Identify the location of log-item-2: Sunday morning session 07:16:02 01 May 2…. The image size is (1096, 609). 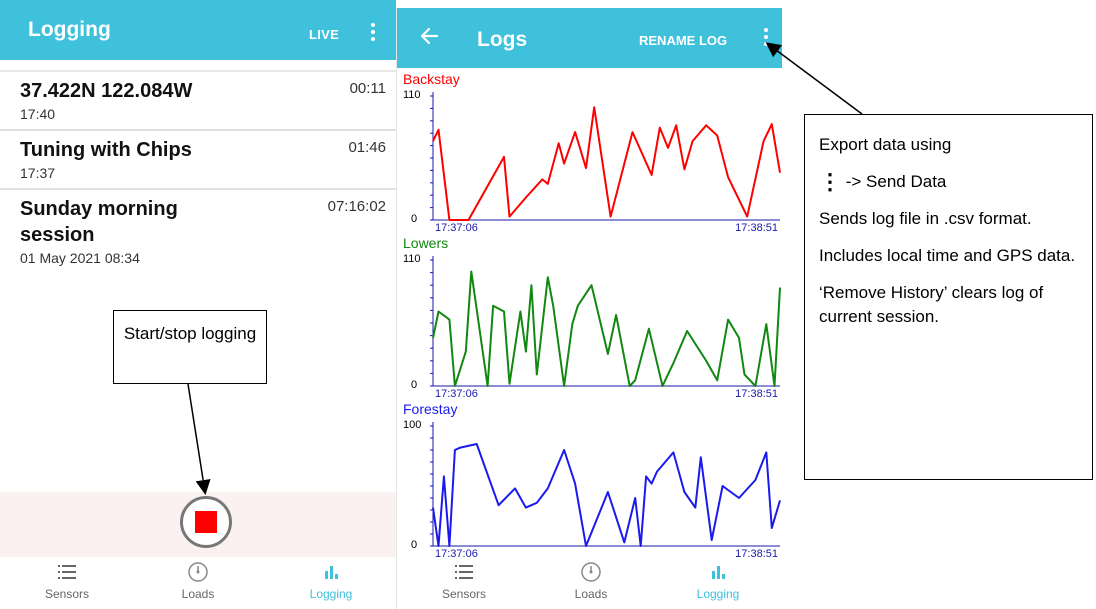
(198, 230).